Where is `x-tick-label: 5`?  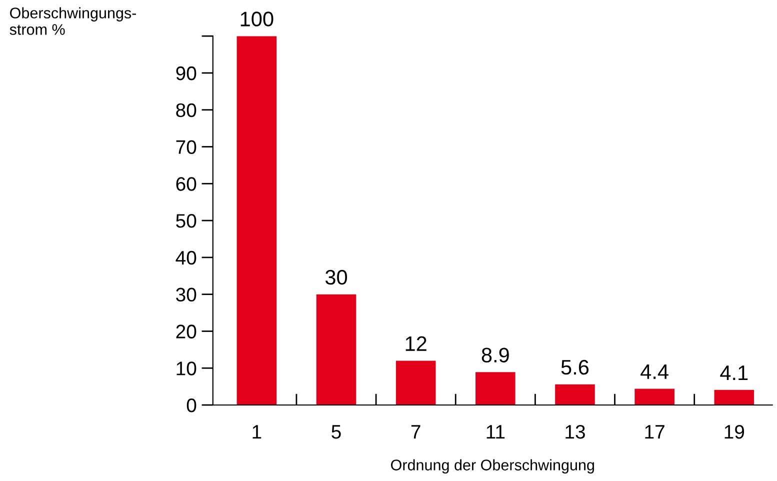 x-tick-label: 5 is located at coordinates (336, 432).